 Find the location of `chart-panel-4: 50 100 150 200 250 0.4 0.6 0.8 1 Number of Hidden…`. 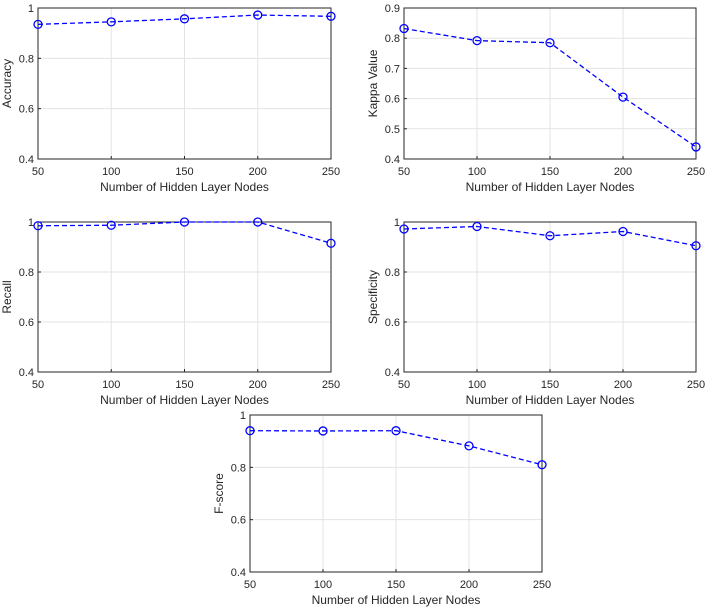

chart-panel-4: 50 100 150 200 250 0.4 0.6 0.8 1 Number of Hidden… is located at coordinates (535, 312).